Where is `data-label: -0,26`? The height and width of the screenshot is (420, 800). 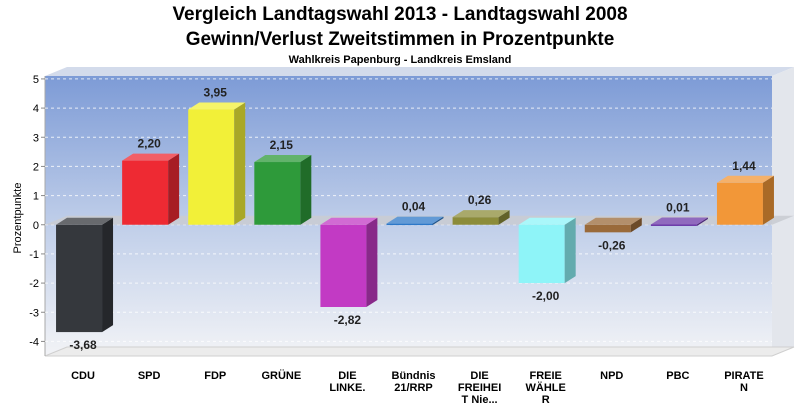 data-label: -0,26 is located at coordinates (612, 245).